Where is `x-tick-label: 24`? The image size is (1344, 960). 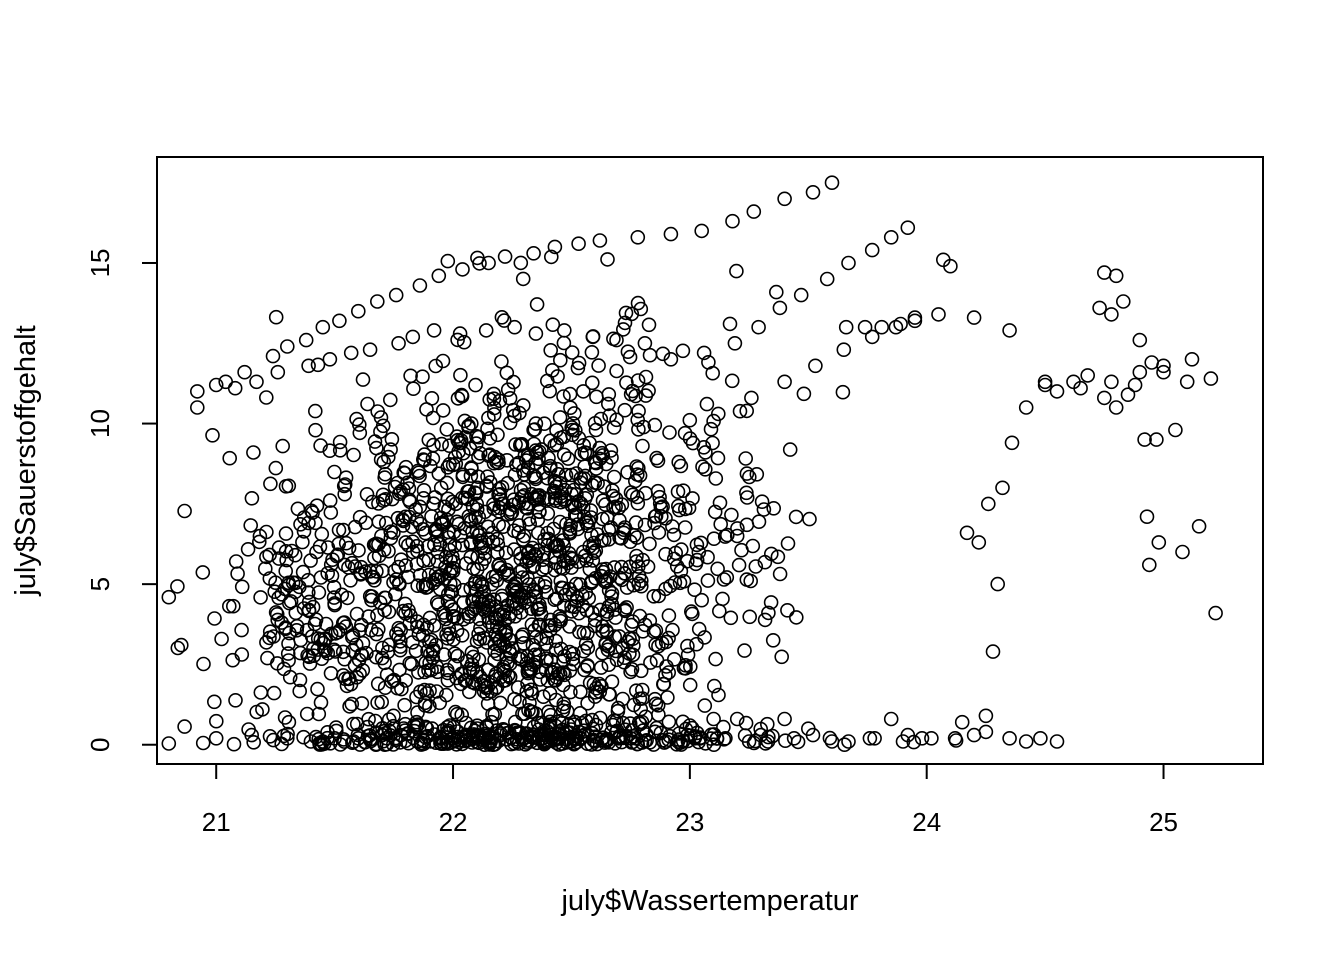
x-tick-label: 24 is located at coordinates (926, 822).